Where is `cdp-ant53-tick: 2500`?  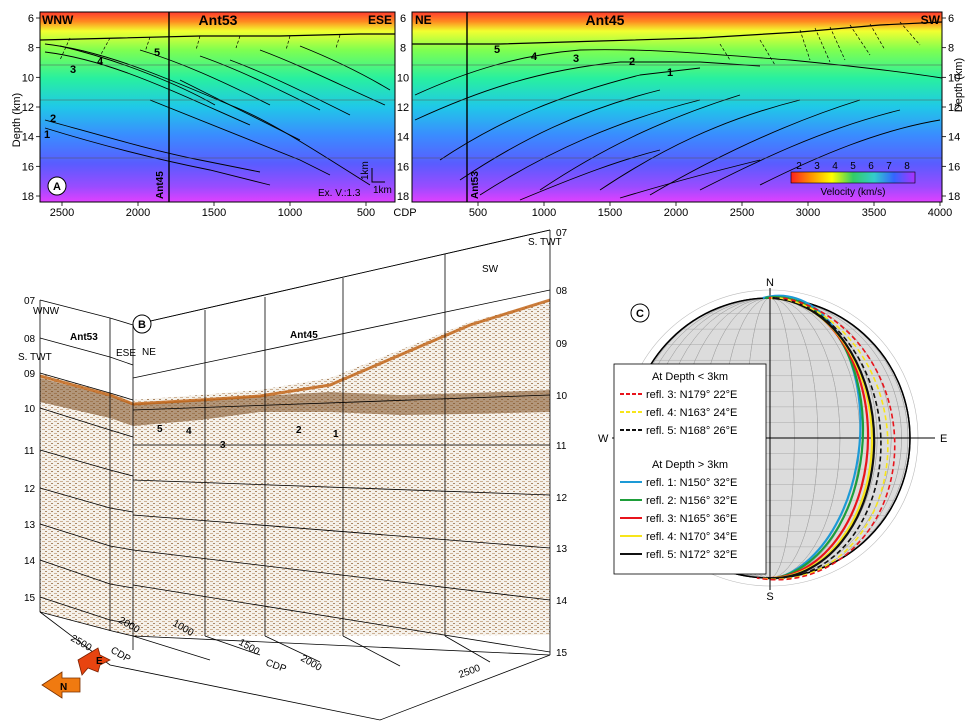 cdp-ant53-tick: 2500 is located at coordinates (62, 213).